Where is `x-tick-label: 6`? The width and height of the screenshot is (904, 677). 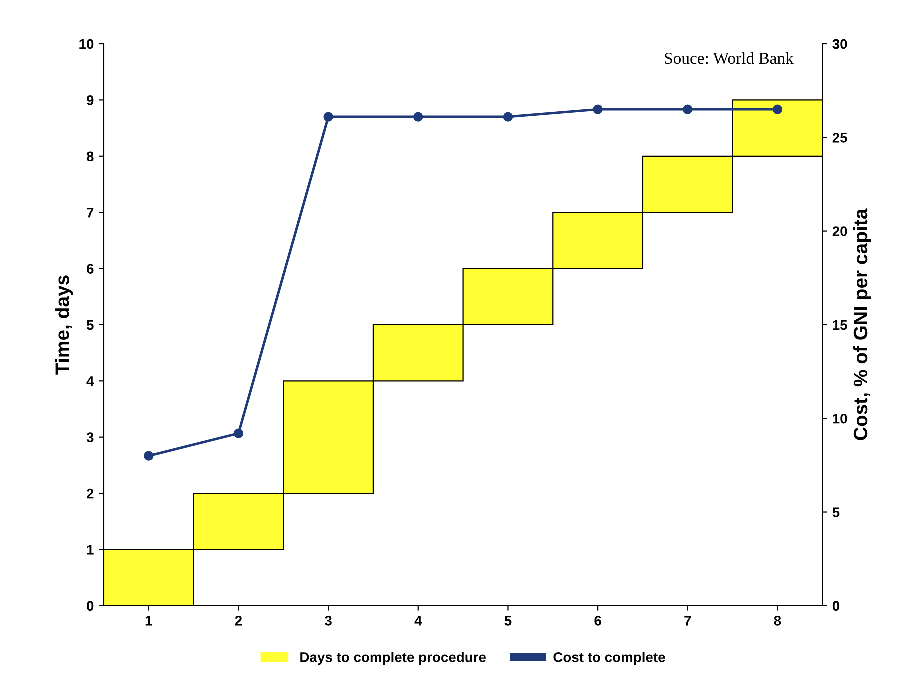 x-tick-label: 6 is located at coordinates (598, 621).